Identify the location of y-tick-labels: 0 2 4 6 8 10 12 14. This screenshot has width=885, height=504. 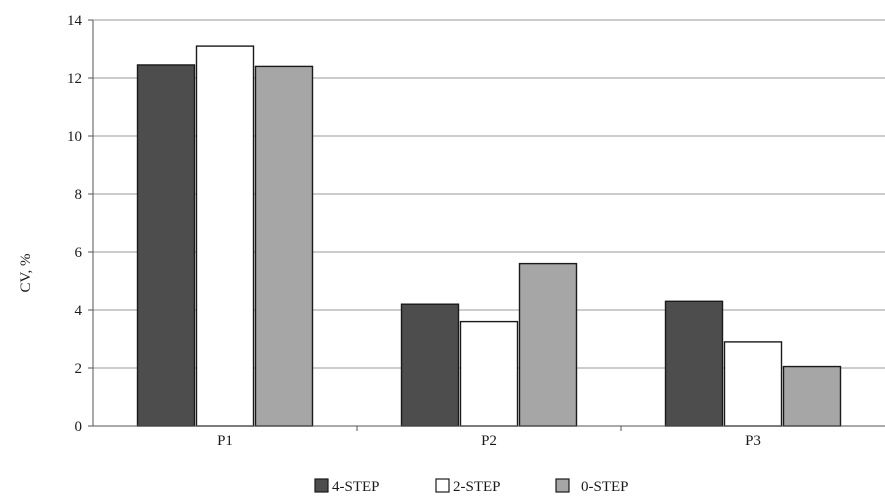
(75, 224).